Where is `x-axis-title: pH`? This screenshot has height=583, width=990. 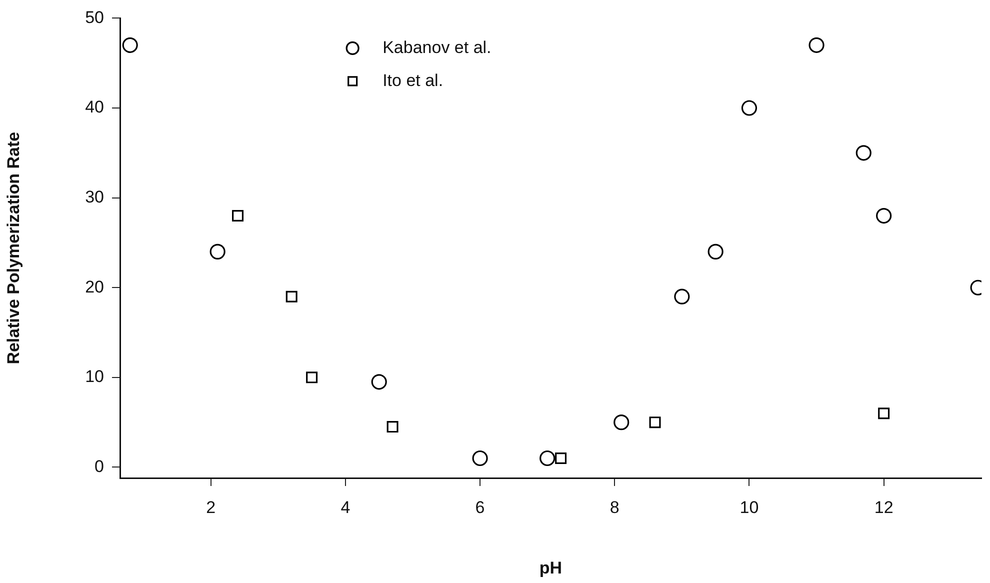
x-axis-title: pH is located at coordinates (550, 568).